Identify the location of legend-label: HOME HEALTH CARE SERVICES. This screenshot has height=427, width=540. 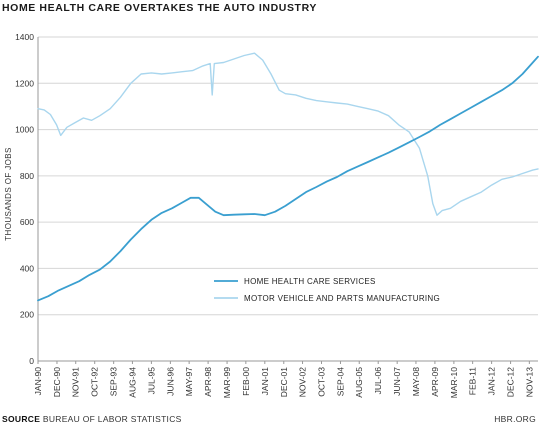
(310, 281).